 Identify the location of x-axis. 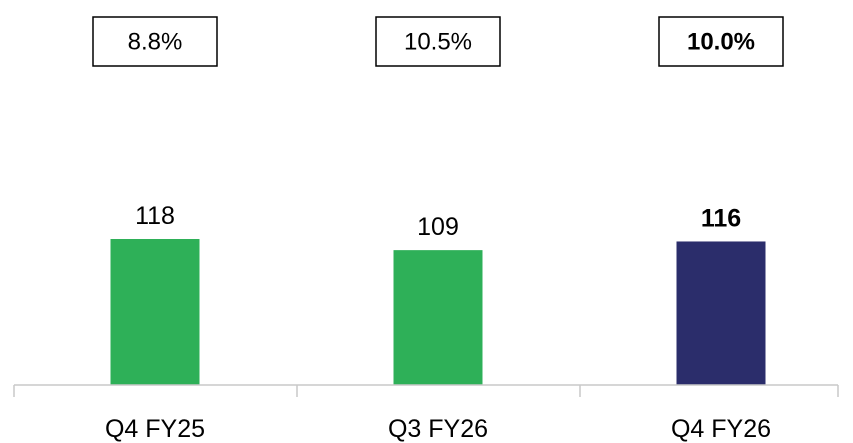
(426, 390).